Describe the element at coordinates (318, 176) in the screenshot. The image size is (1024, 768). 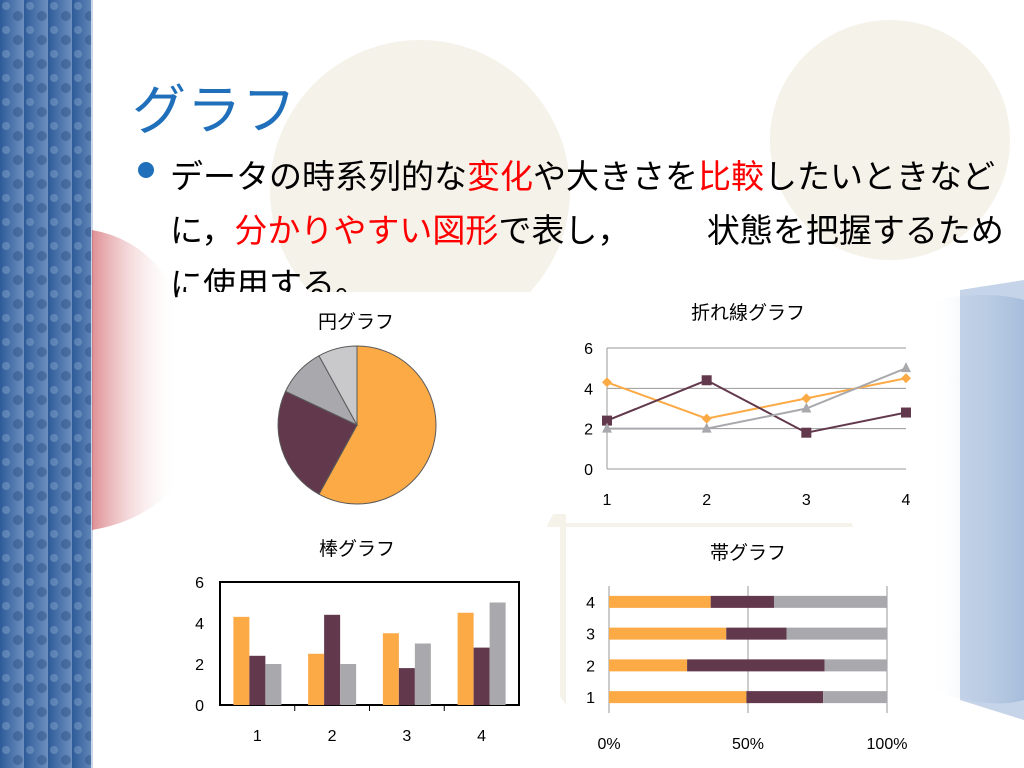
I see `body-segment: データの時系列的な` at that location.